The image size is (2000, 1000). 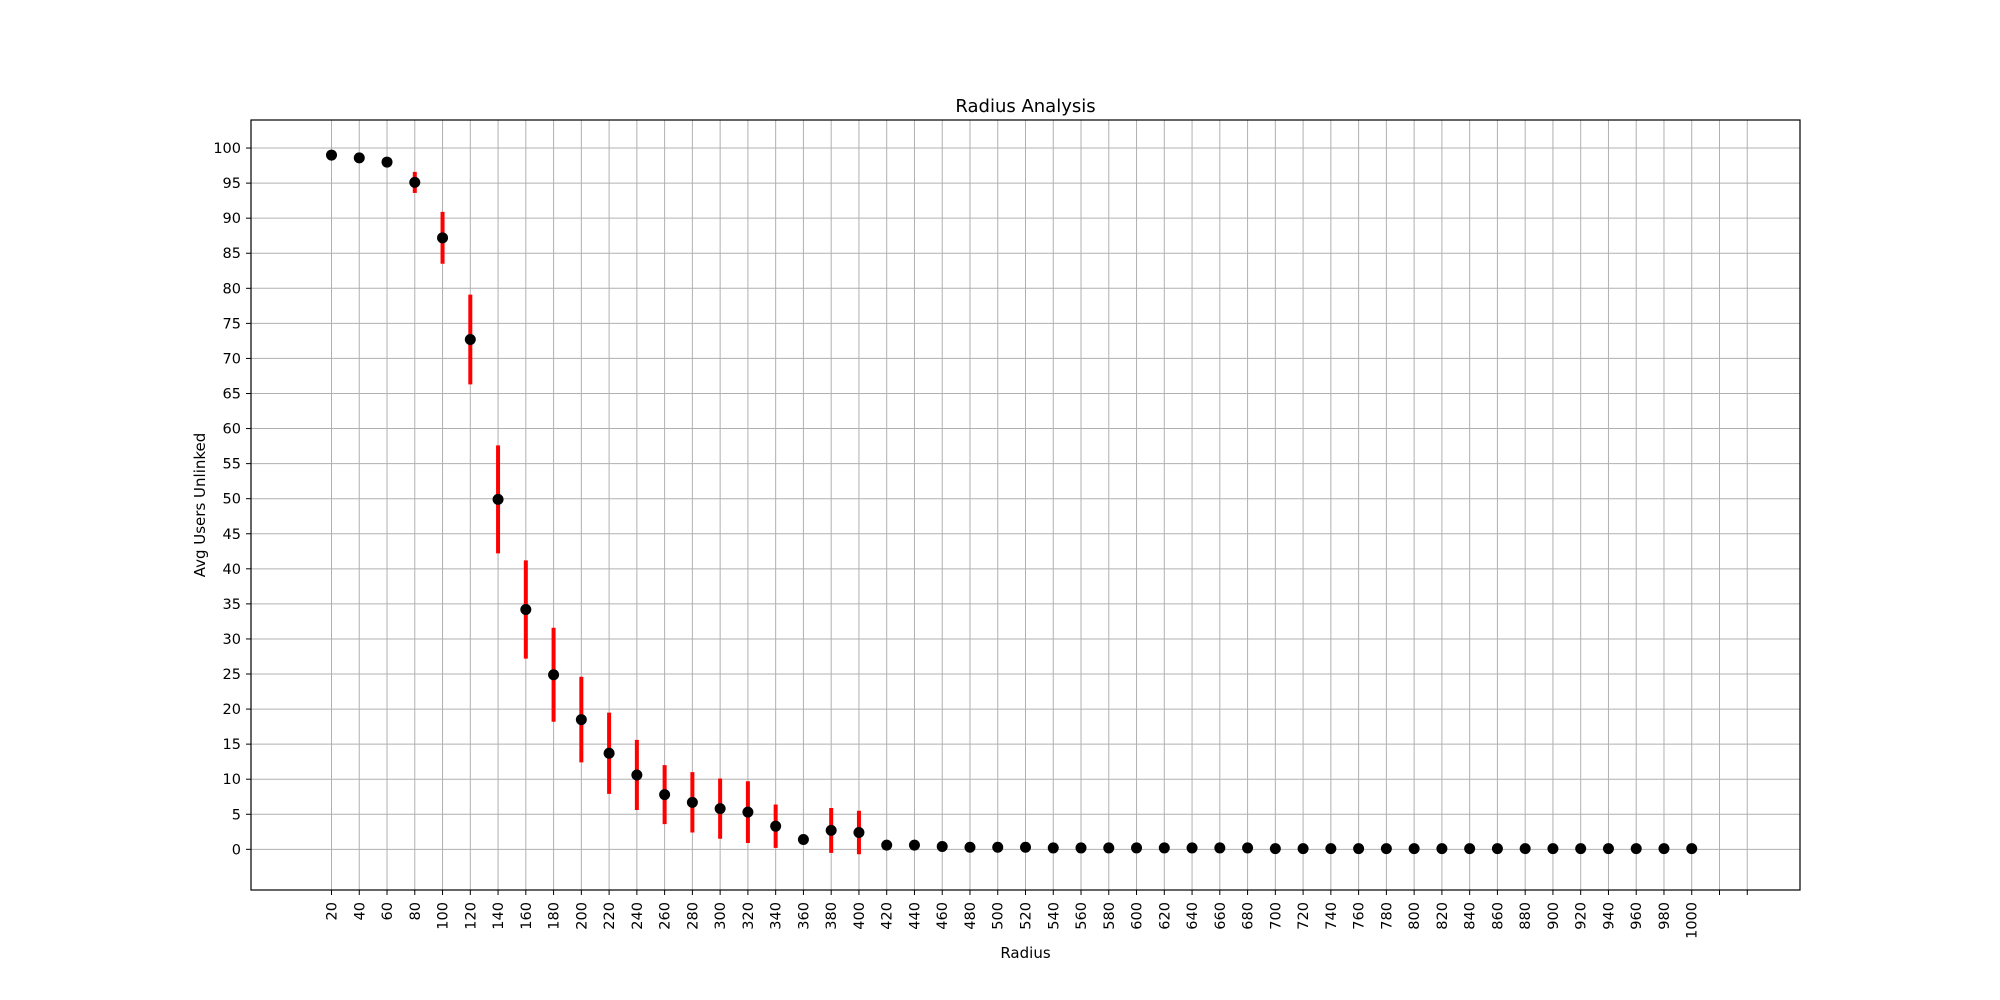 I want to click on x-tick-label: 480, so click(x=971, y=916).